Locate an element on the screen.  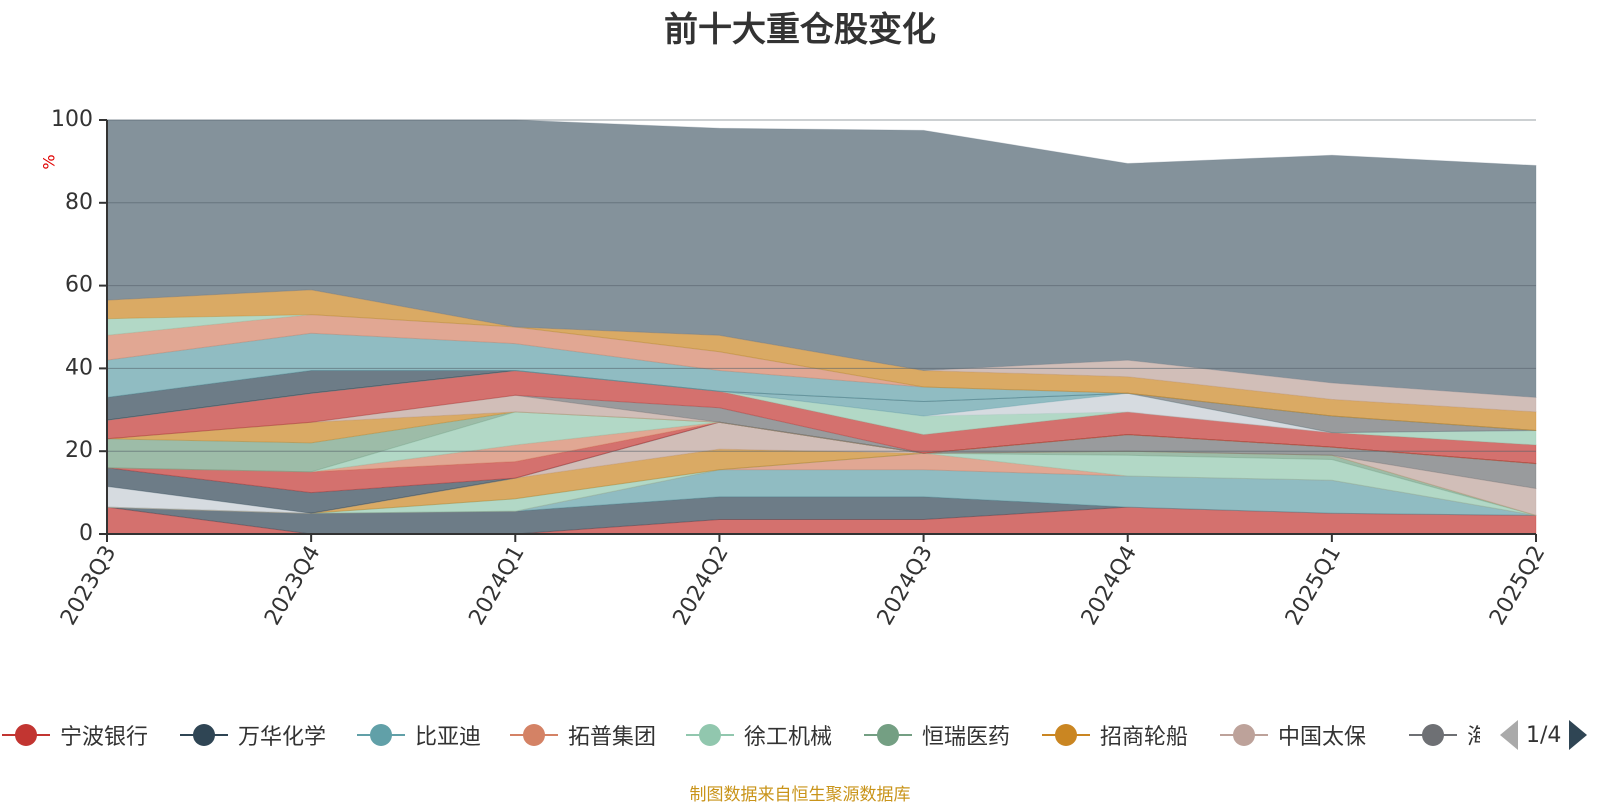
legend-item-4: 徐工机械 is located at coordinates (758, 735).